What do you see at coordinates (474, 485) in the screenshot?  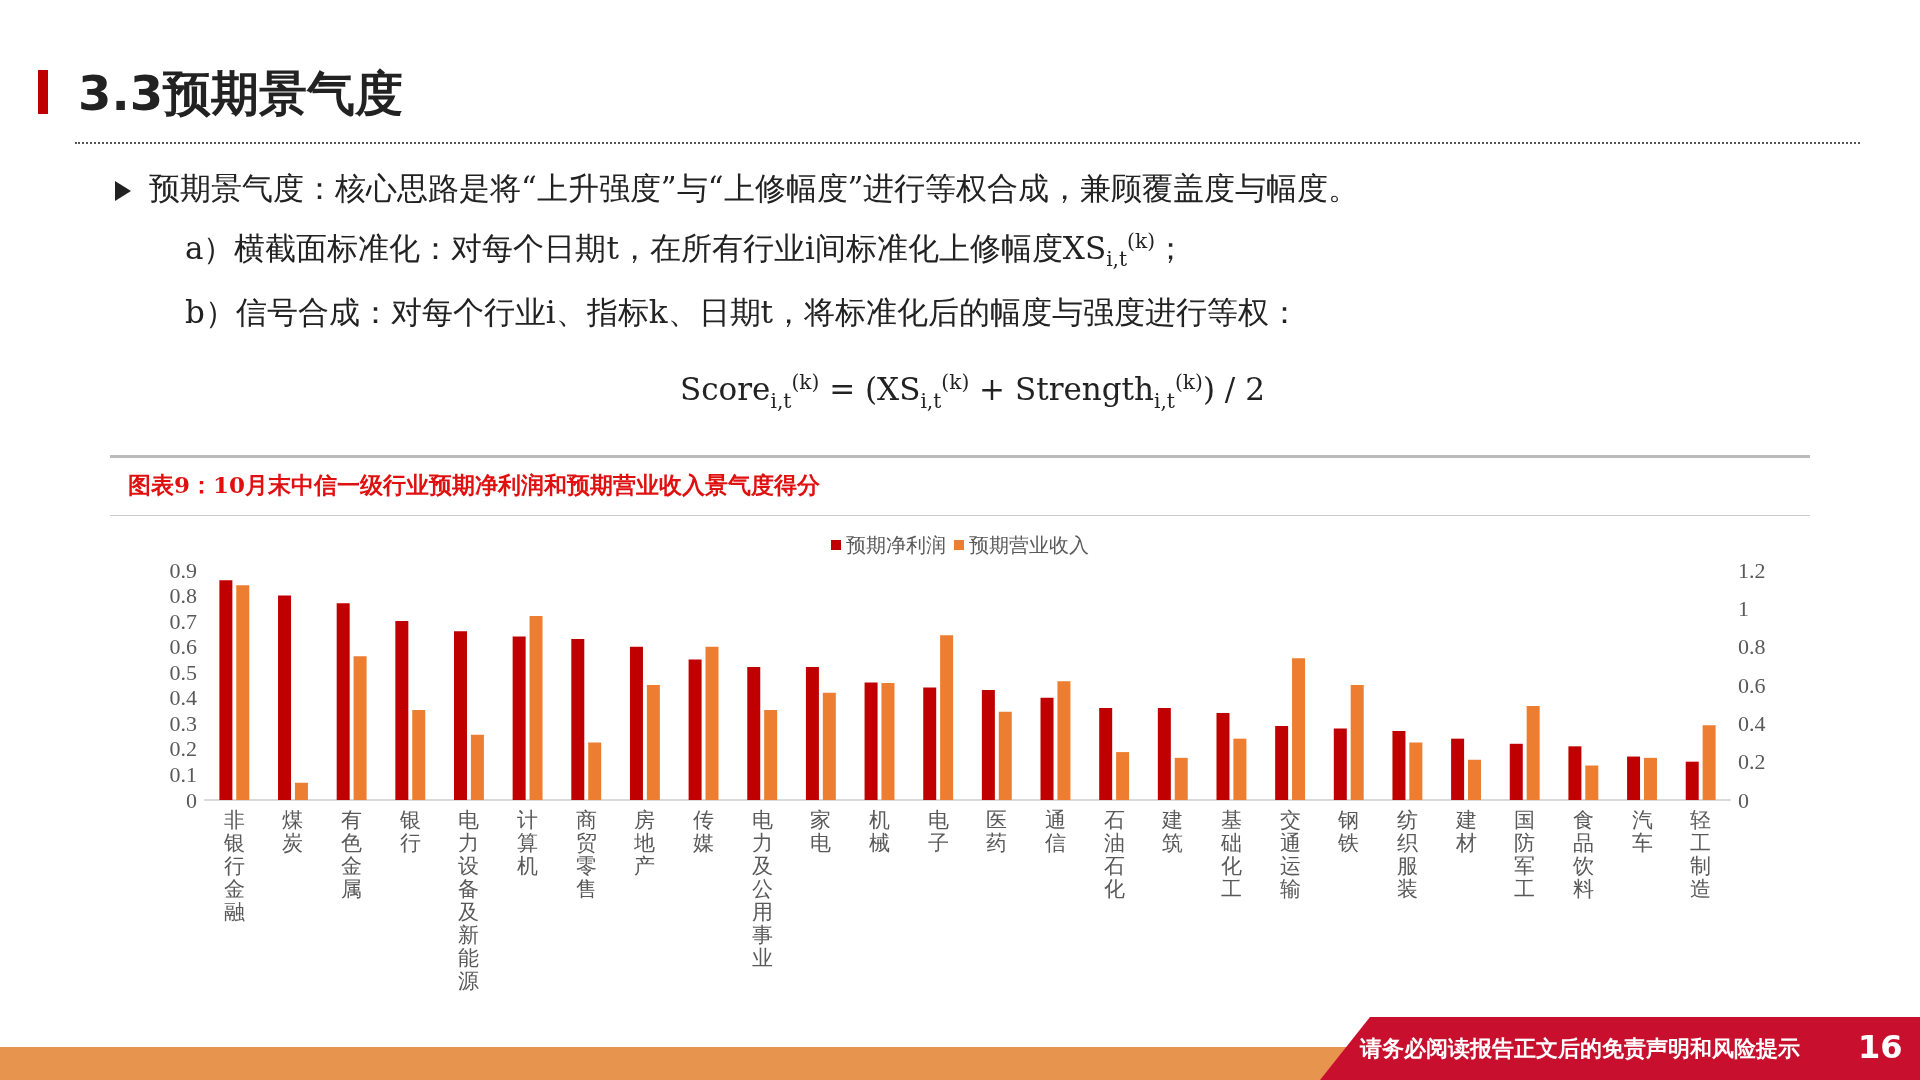 I see `chart-subtitle: 图表9：10月末中信一级行业预期净利润和预期营业收入景气度得分` at bounding box center [474, 485].